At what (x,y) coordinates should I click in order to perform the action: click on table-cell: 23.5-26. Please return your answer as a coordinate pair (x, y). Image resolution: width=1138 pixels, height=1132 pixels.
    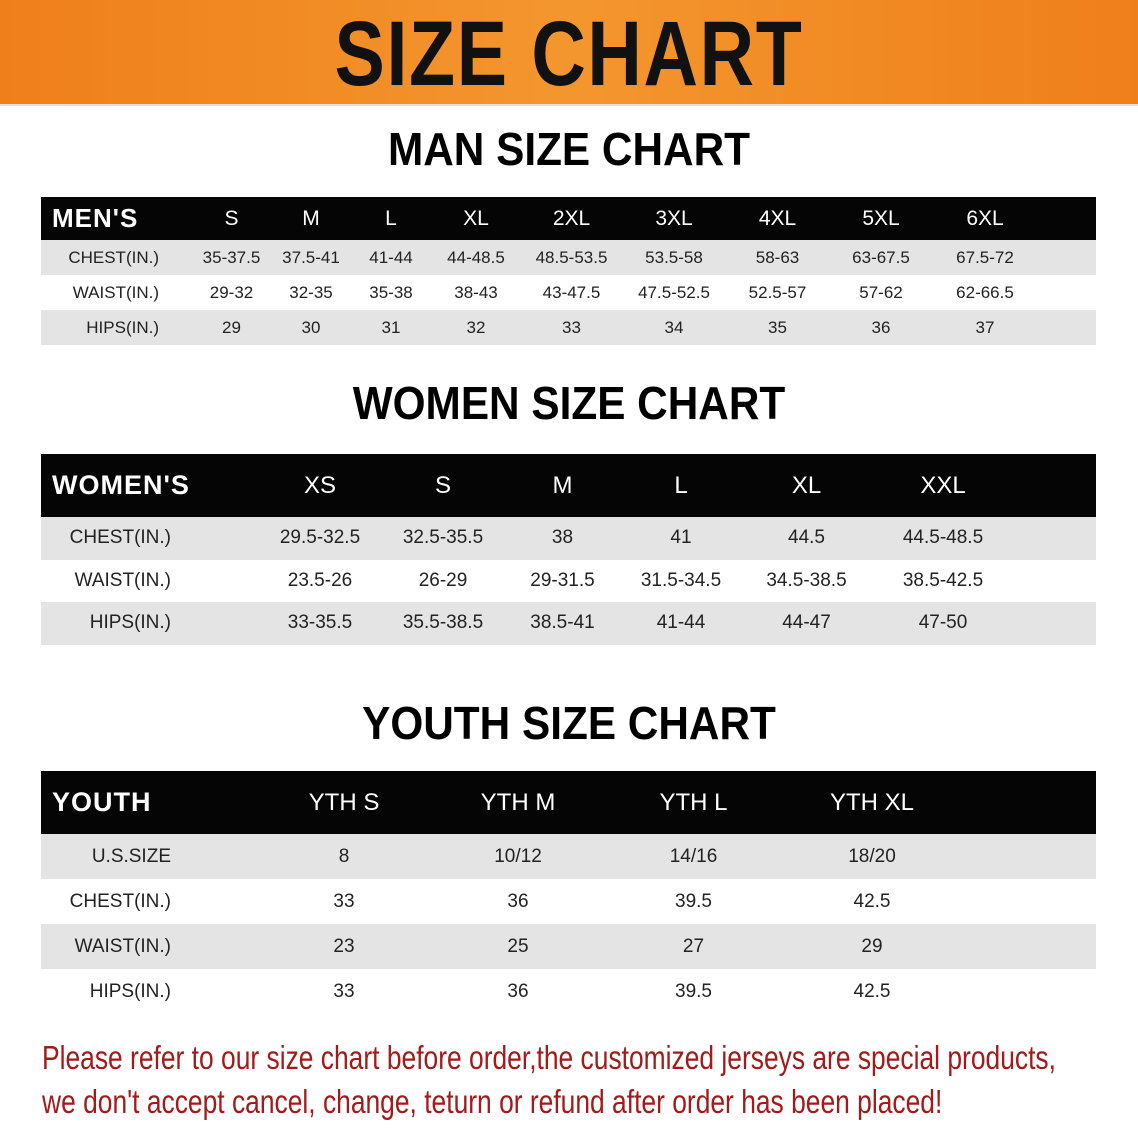
    Looking at the image, I should click on (320, 580).